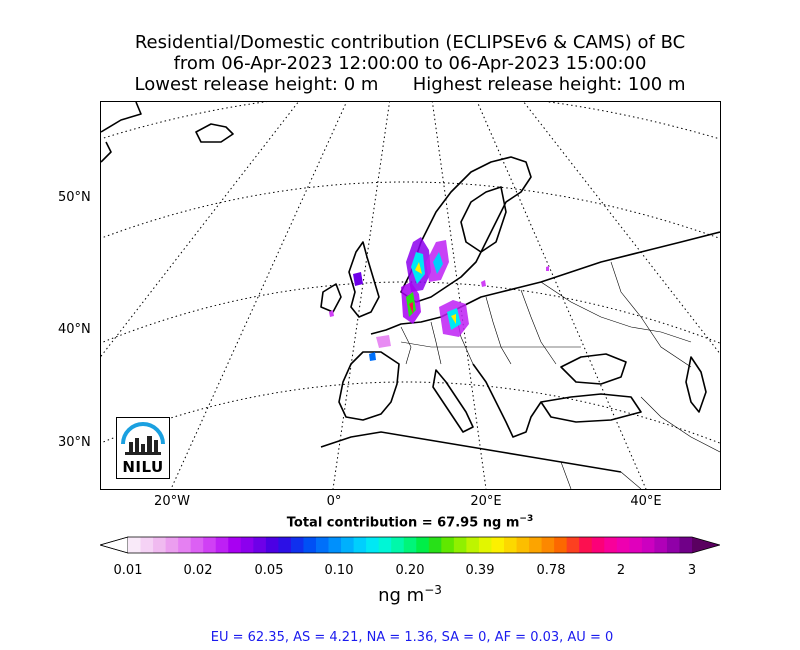 This screenshot has height=650, width=800. I want to click on plume-france, so click(372, 356).